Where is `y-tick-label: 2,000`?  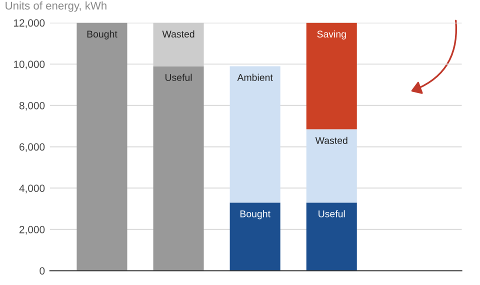 y-tick-label: 2,000 is located at coordinates (32, 230).